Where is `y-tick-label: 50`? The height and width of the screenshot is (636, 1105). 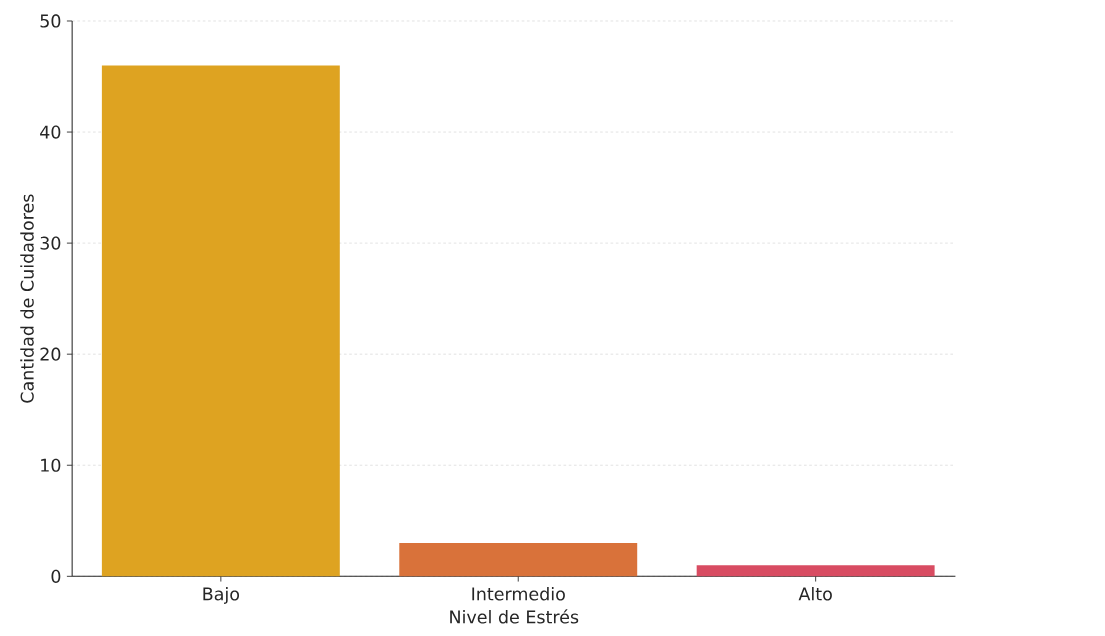 y-tick-label: 50 is located at coordinates (50, 21).